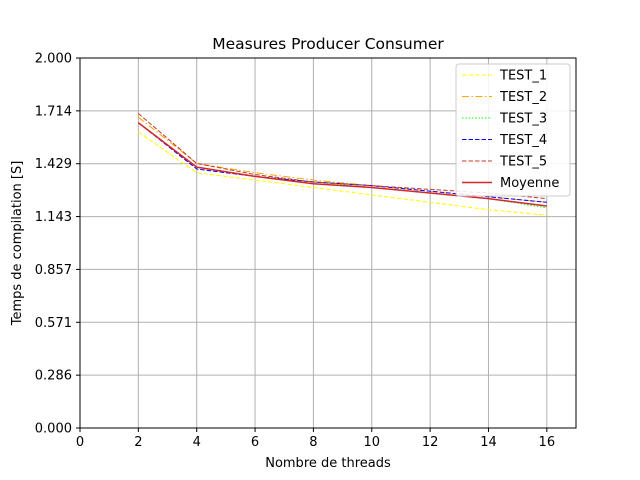  Describe the element at coordinates (53, 270) in the screenshot. I see `y-tick-label: 0.857` at that location.